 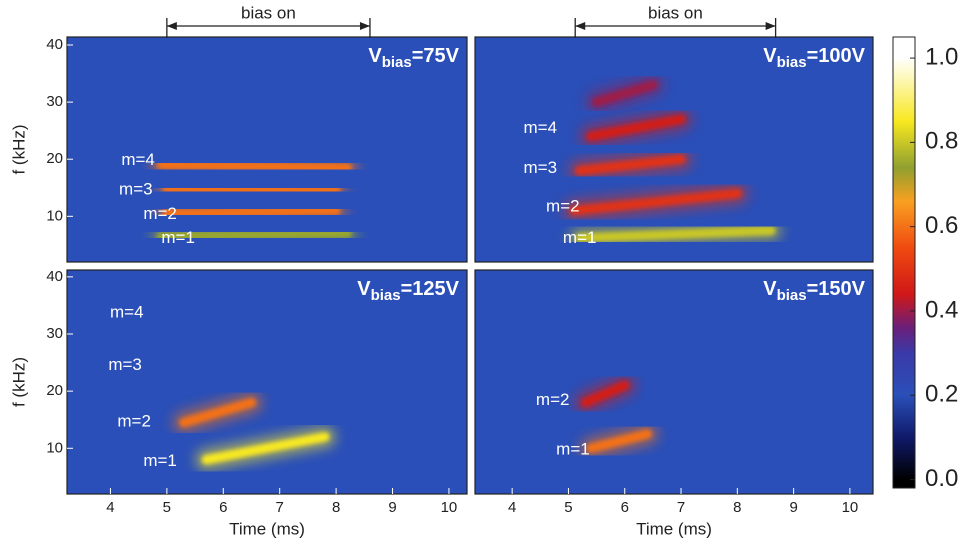 I want to click on colorbar-tick-label: 0.4, so click(x=941, y=309).